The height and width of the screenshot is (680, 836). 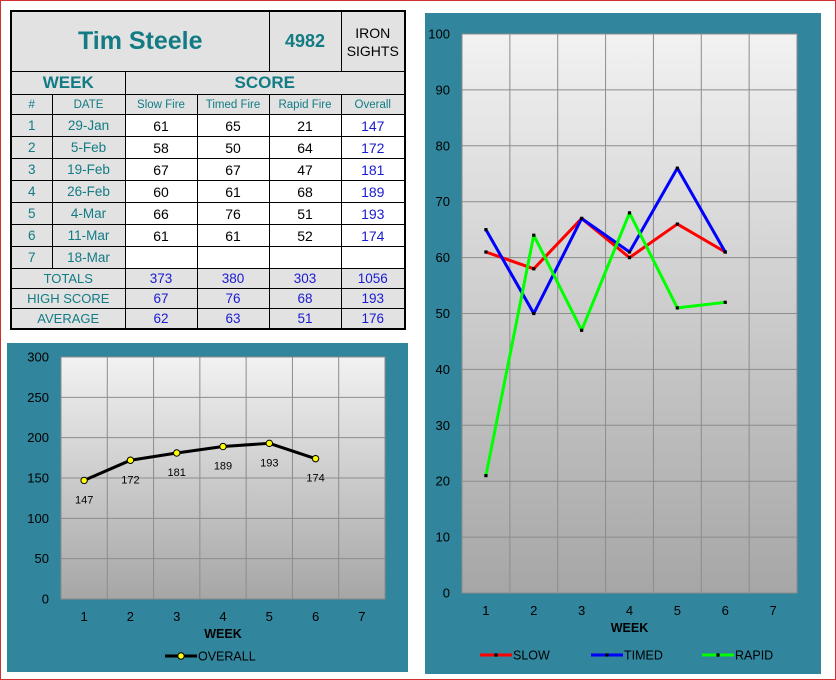 I want to click on totals-row: TOTALS 373 380 303 1056, so click(x=208, y=278).